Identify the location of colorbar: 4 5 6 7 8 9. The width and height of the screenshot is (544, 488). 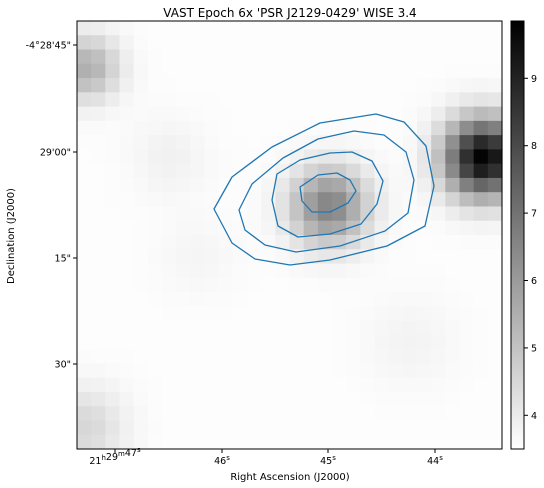
(523, 235).